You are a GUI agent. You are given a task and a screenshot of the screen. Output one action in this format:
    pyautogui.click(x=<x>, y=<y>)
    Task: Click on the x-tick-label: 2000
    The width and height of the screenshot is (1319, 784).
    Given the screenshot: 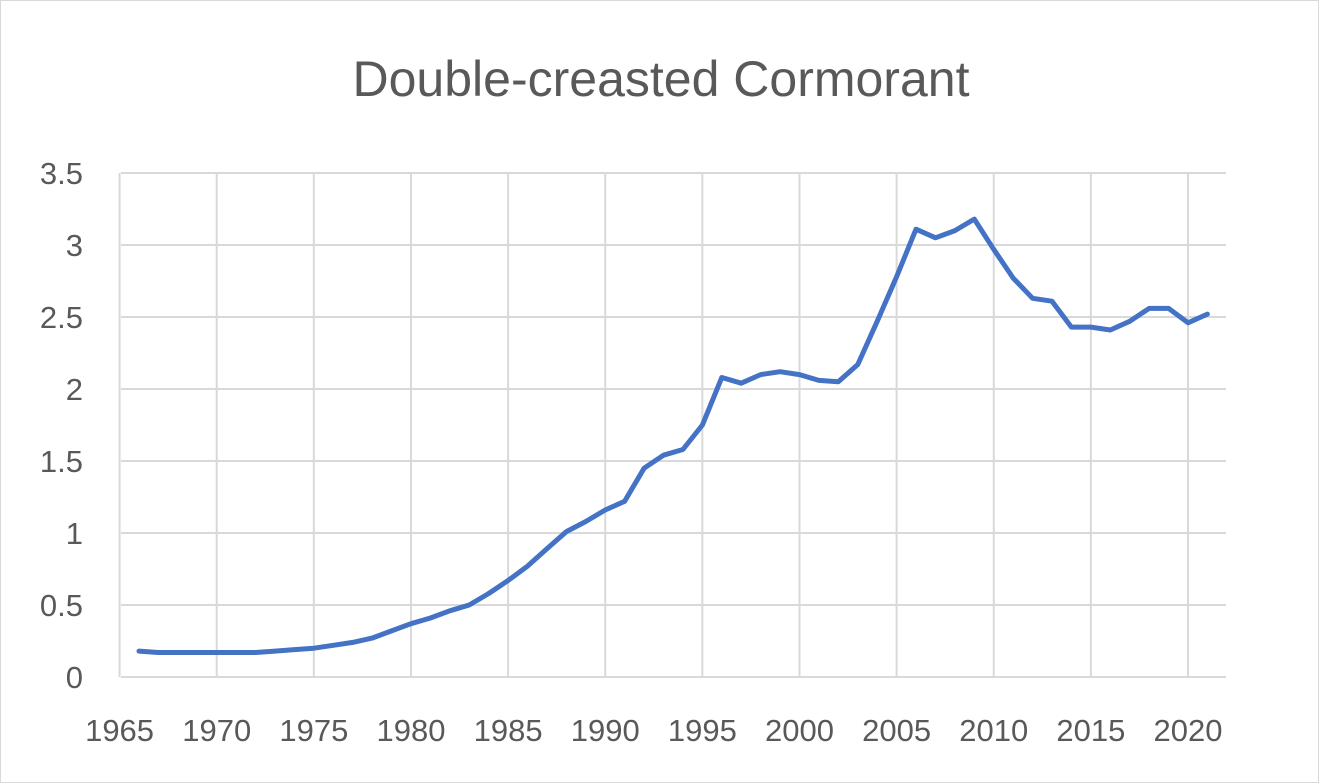 What is the action you would take?
    pyautogui.click(x=799, y=730)
    